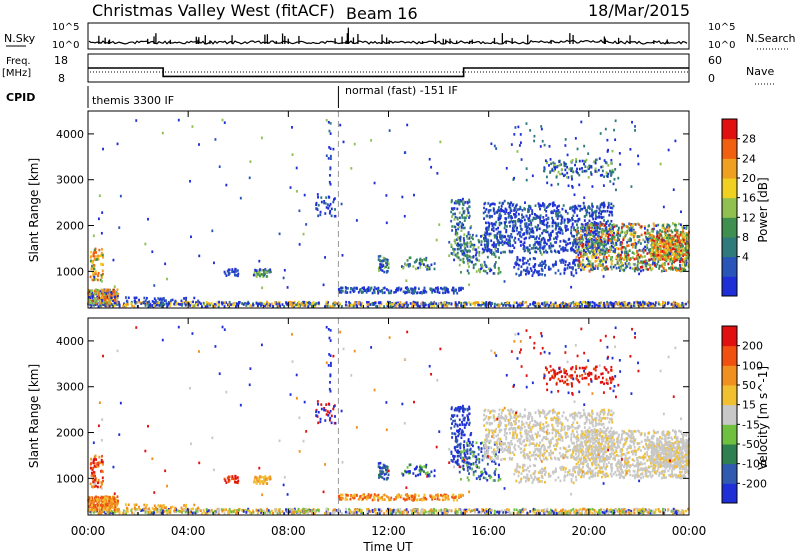 The width and height of the screenshot is (800, 554). I want to click on colorbar-segment, so click(729, 207).